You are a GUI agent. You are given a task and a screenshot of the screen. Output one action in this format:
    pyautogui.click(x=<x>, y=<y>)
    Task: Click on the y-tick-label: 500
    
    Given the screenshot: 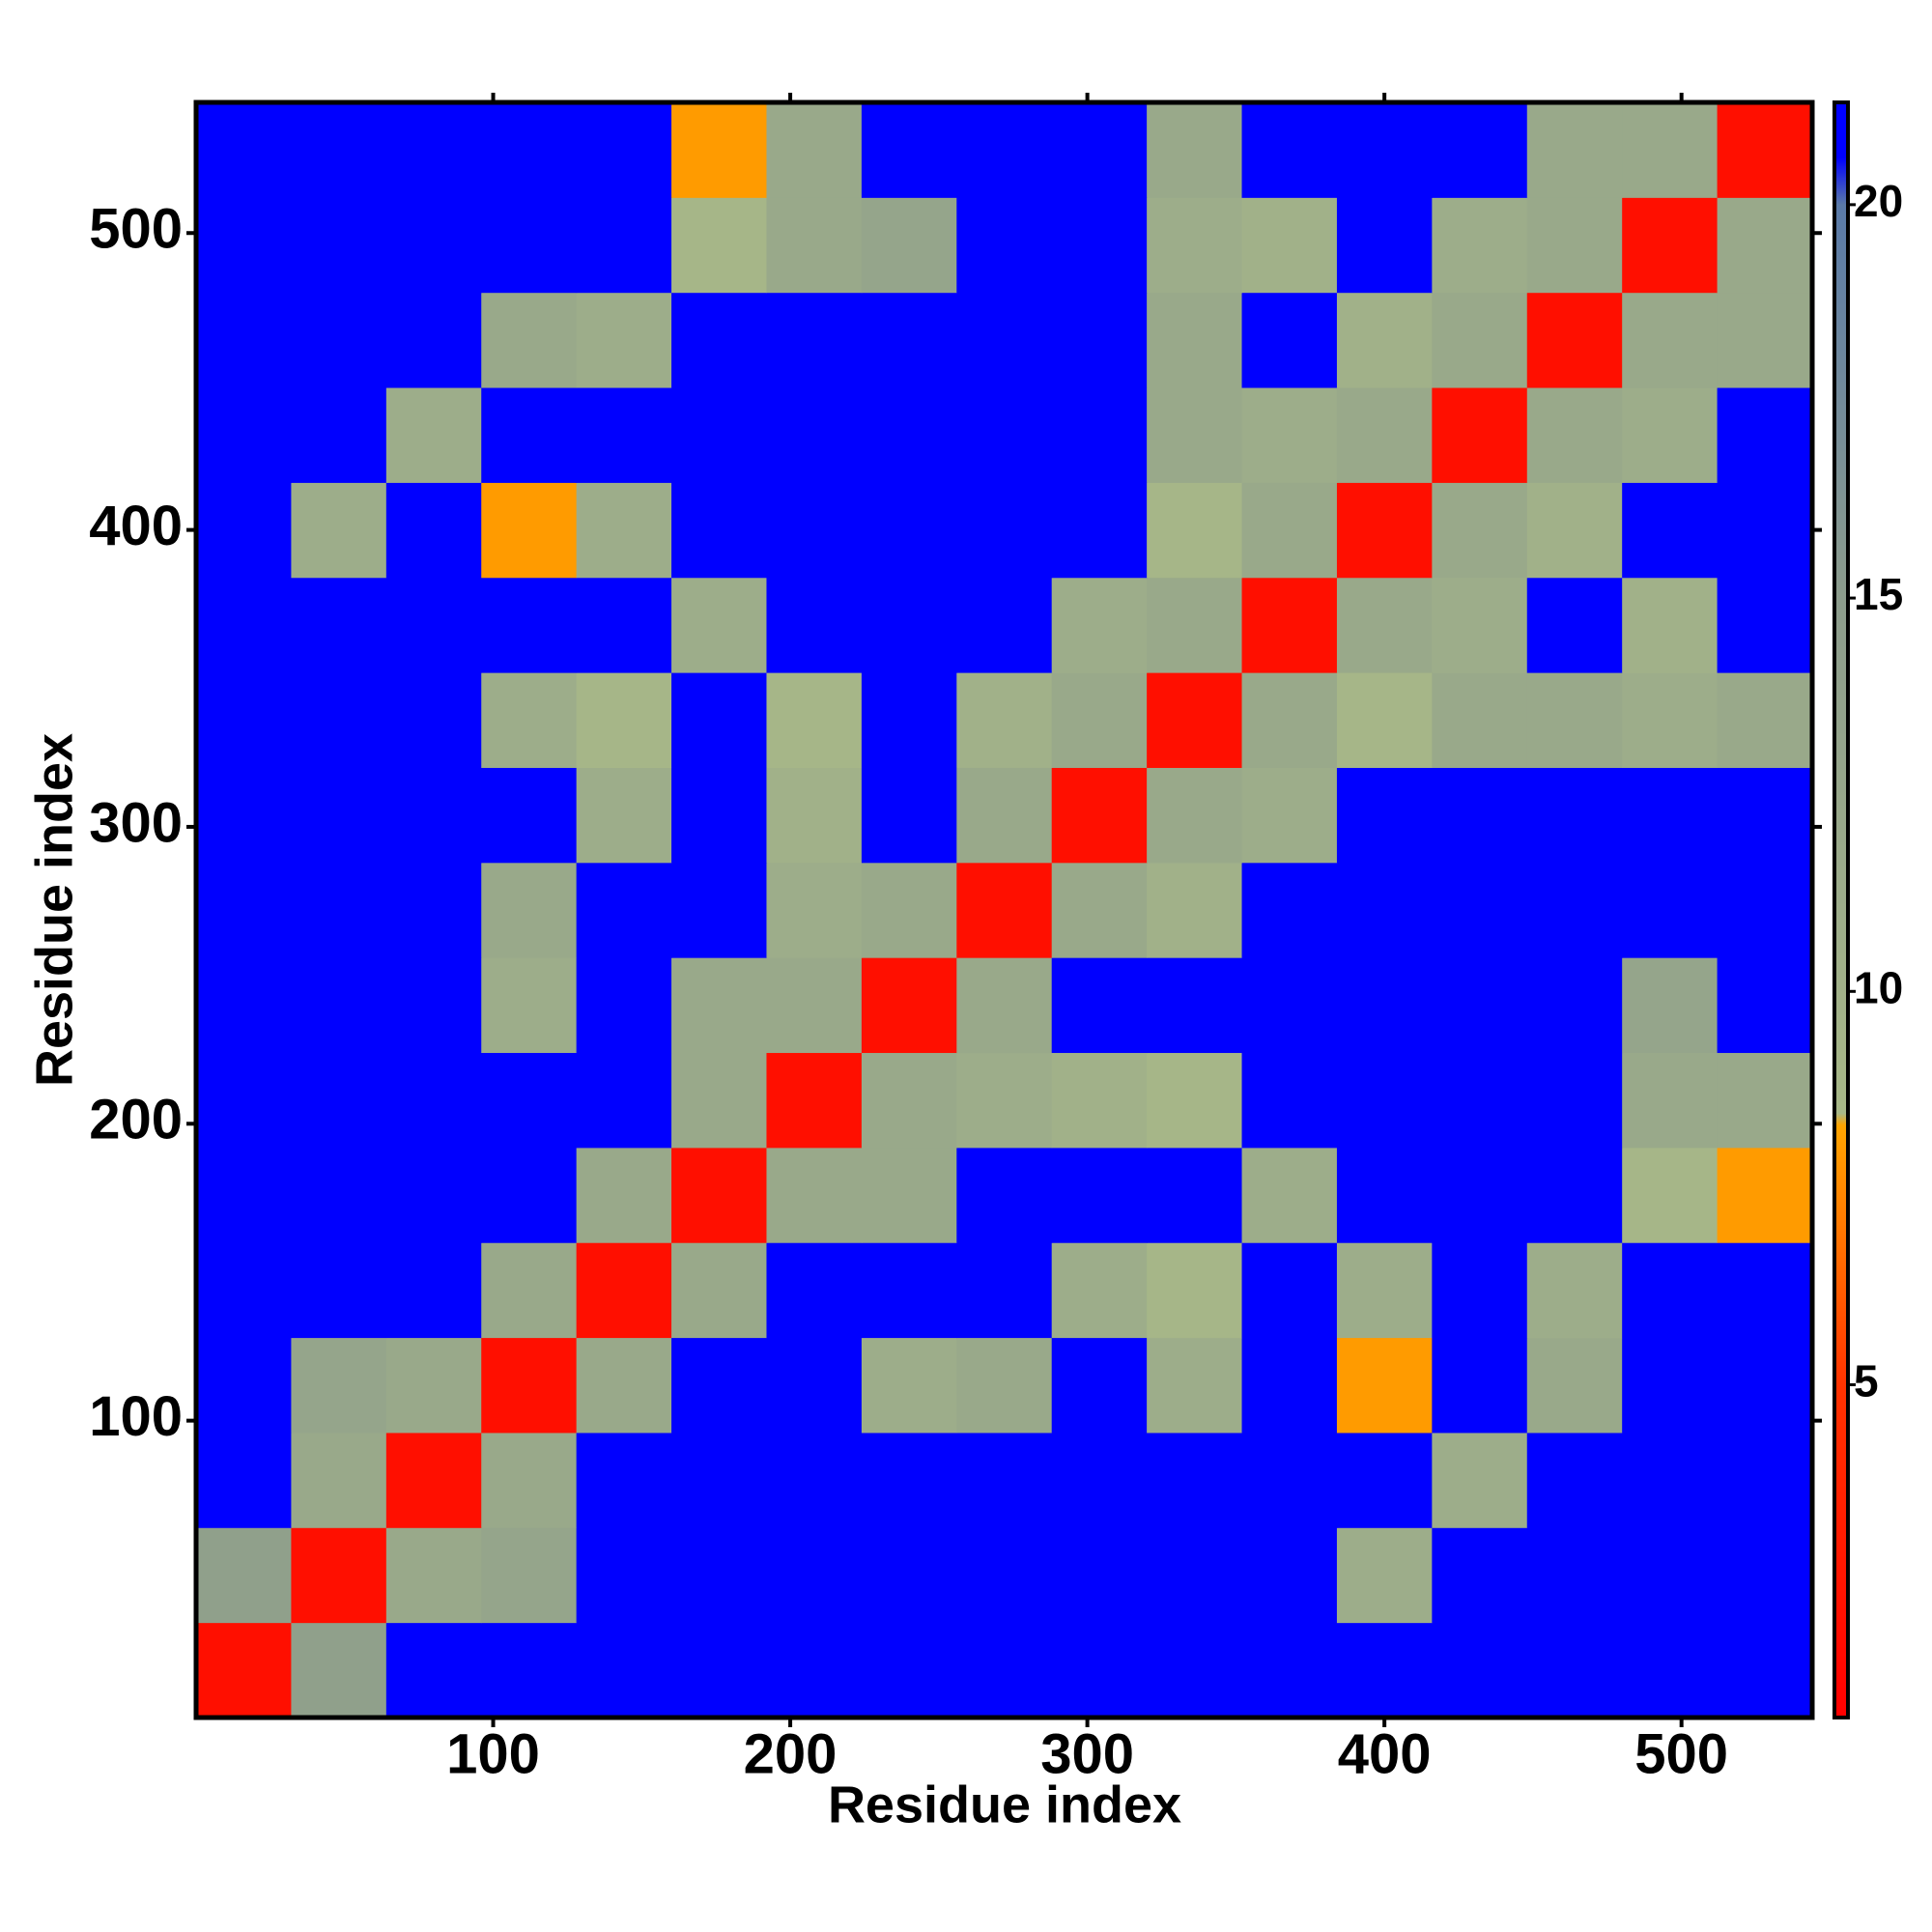 What is the action you would take?
    pyautogui.click(x=136, y=229)
    